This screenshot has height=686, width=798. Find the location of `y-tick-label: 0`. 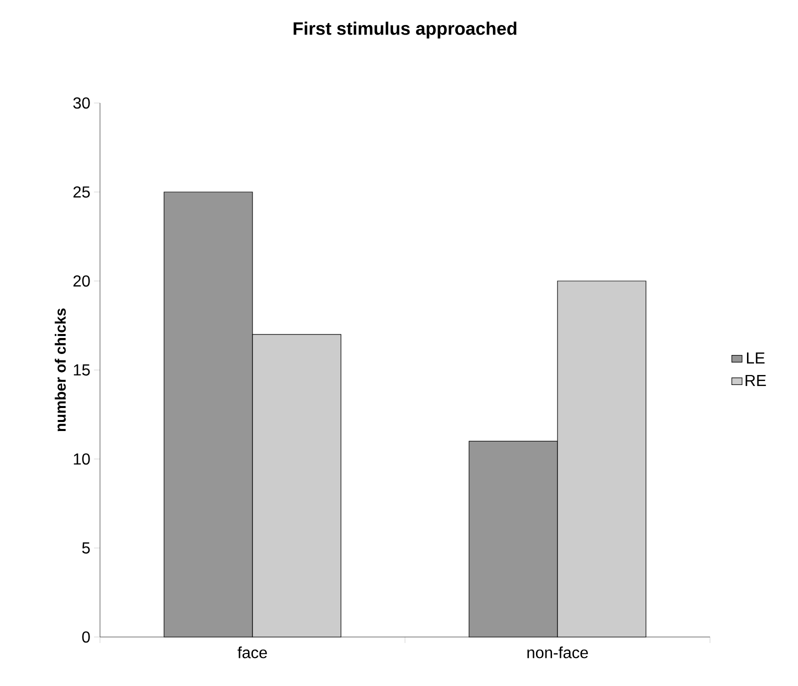

y-tick-label: 0 is located at coordinates (86, 637).